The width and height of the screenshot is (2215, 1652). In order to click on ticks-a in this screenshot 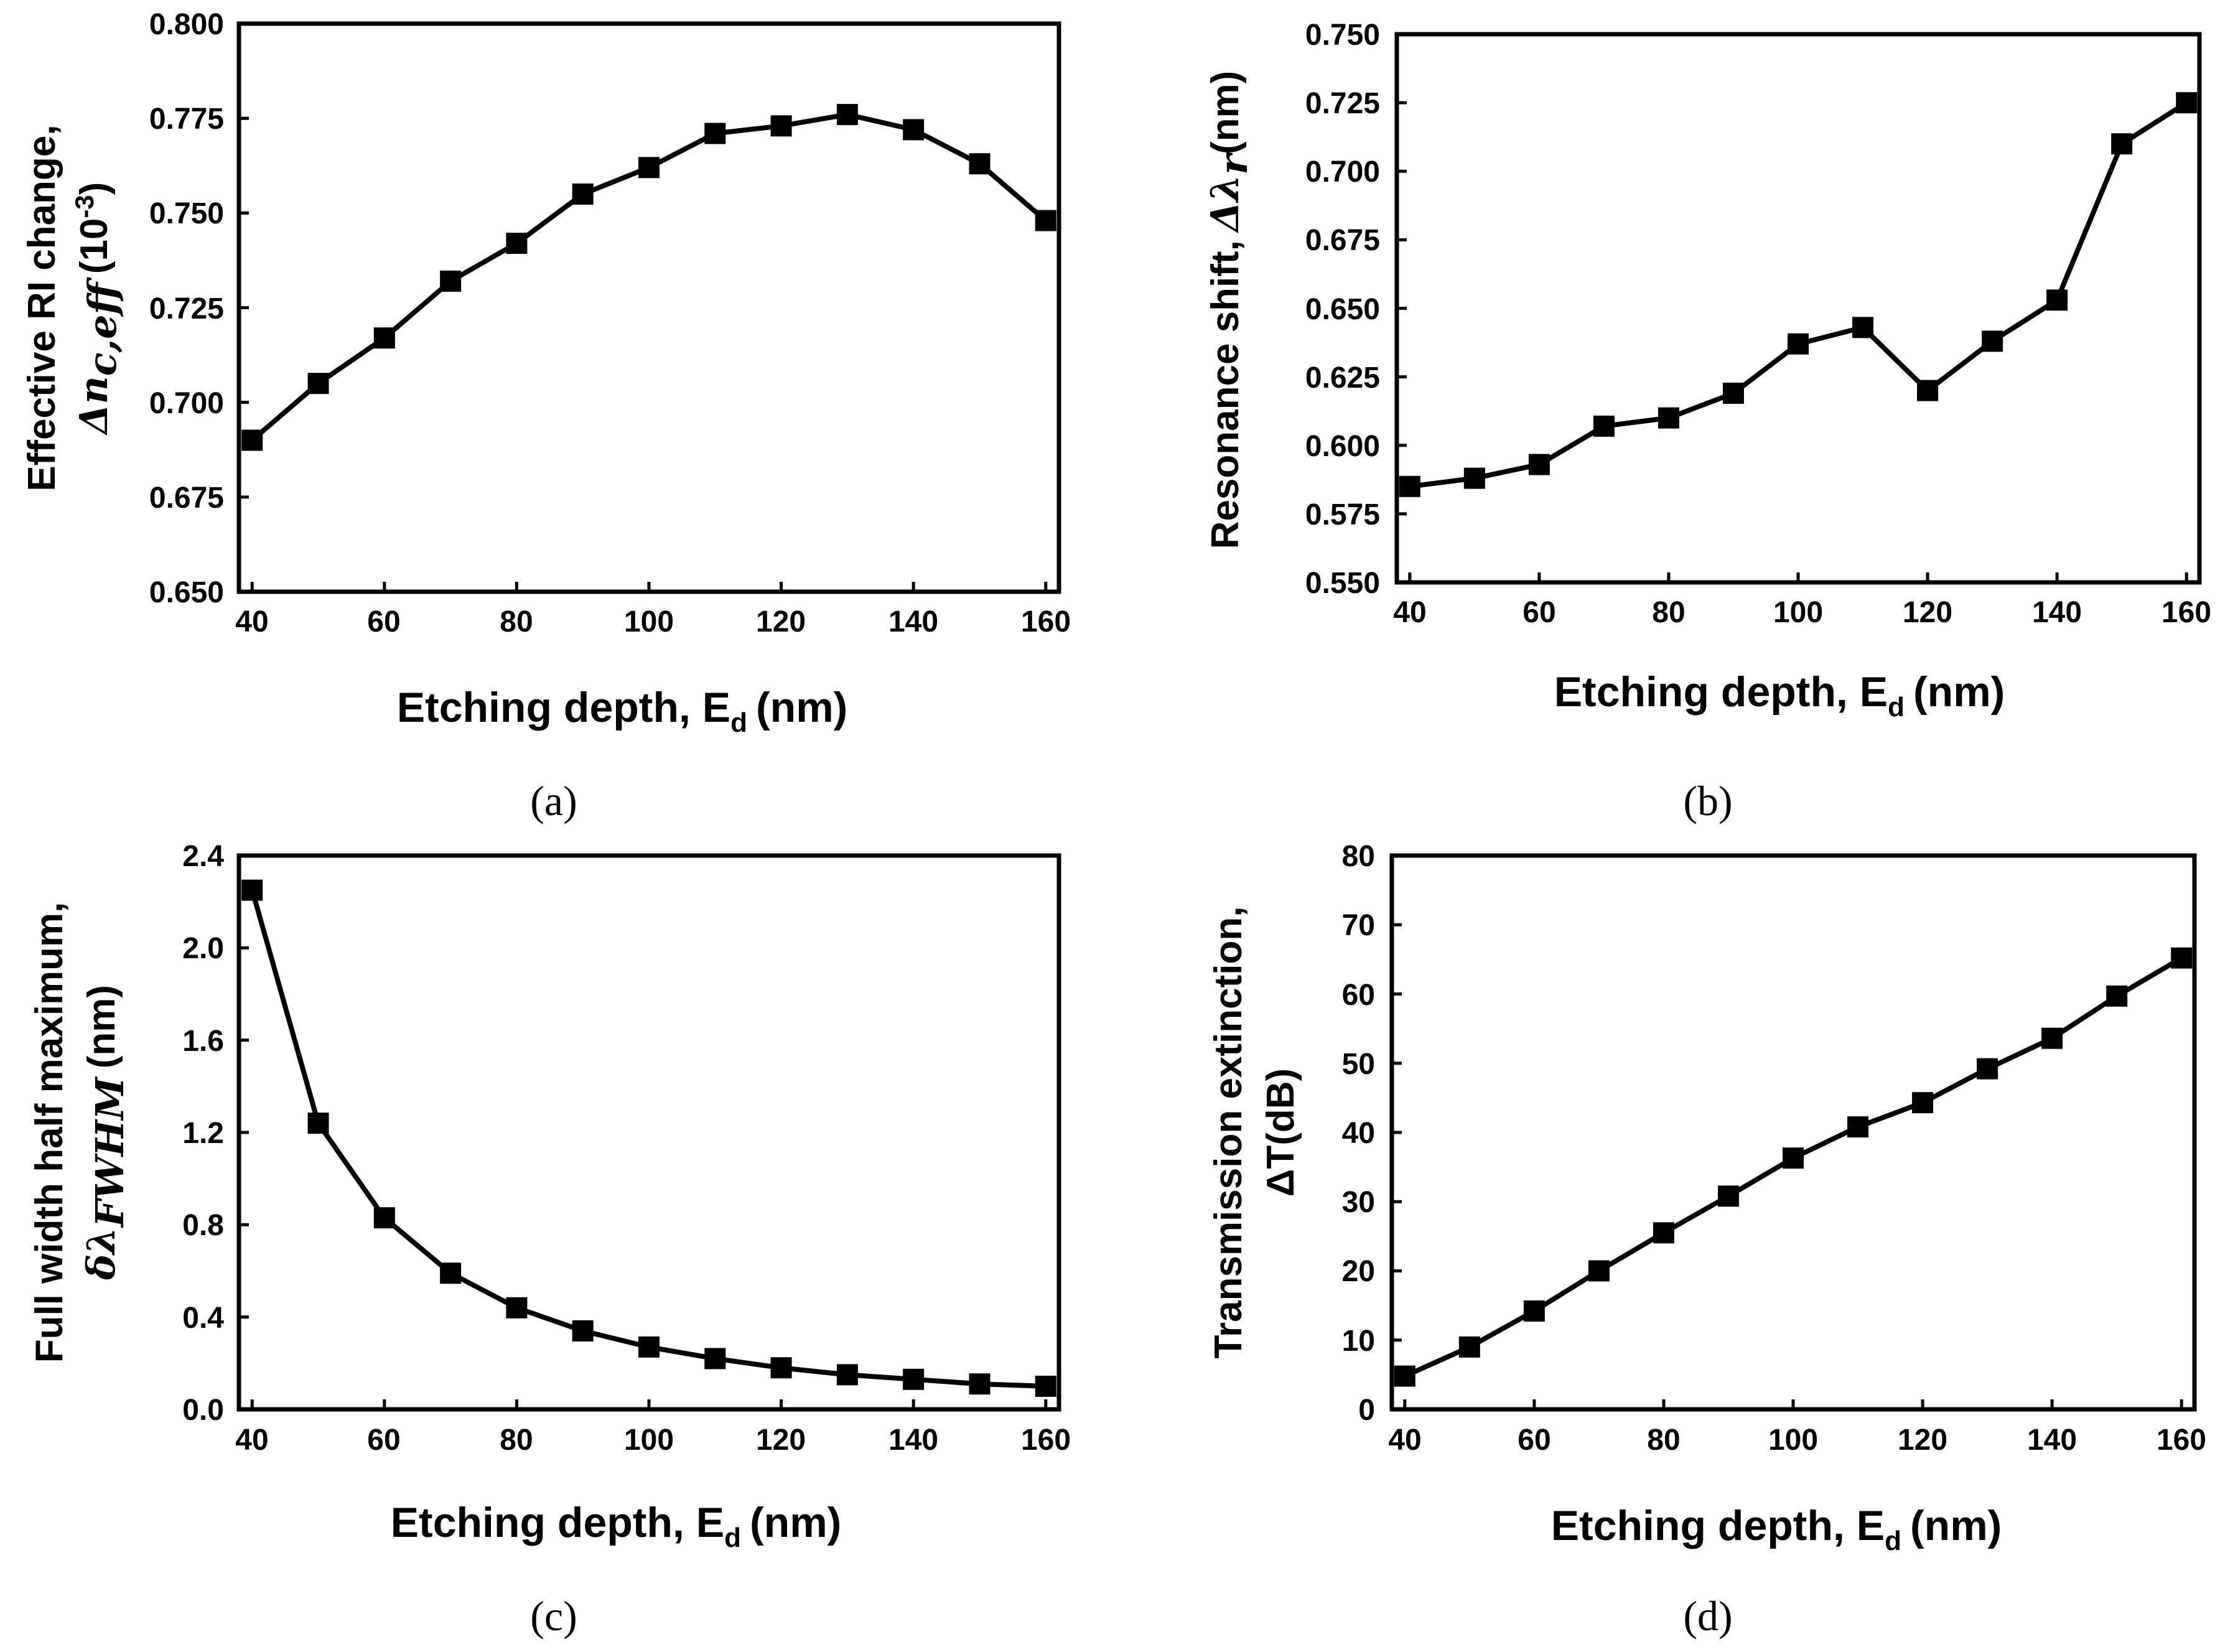, I will do `click(644, 308)`.